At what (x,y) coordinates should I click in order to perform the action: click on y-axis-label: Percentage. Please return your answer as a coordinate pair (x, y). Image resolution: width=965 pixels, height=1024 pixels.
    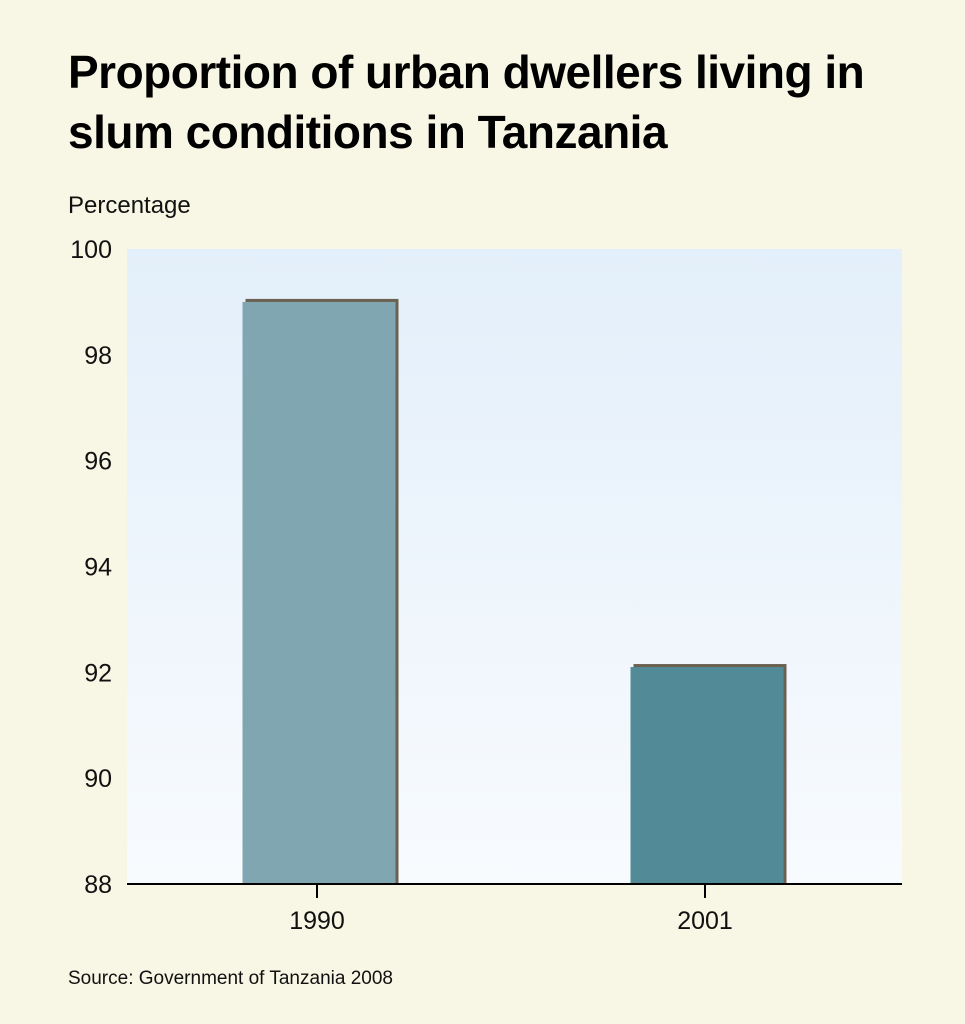
    Looking at the image, I should click on (129, 205).